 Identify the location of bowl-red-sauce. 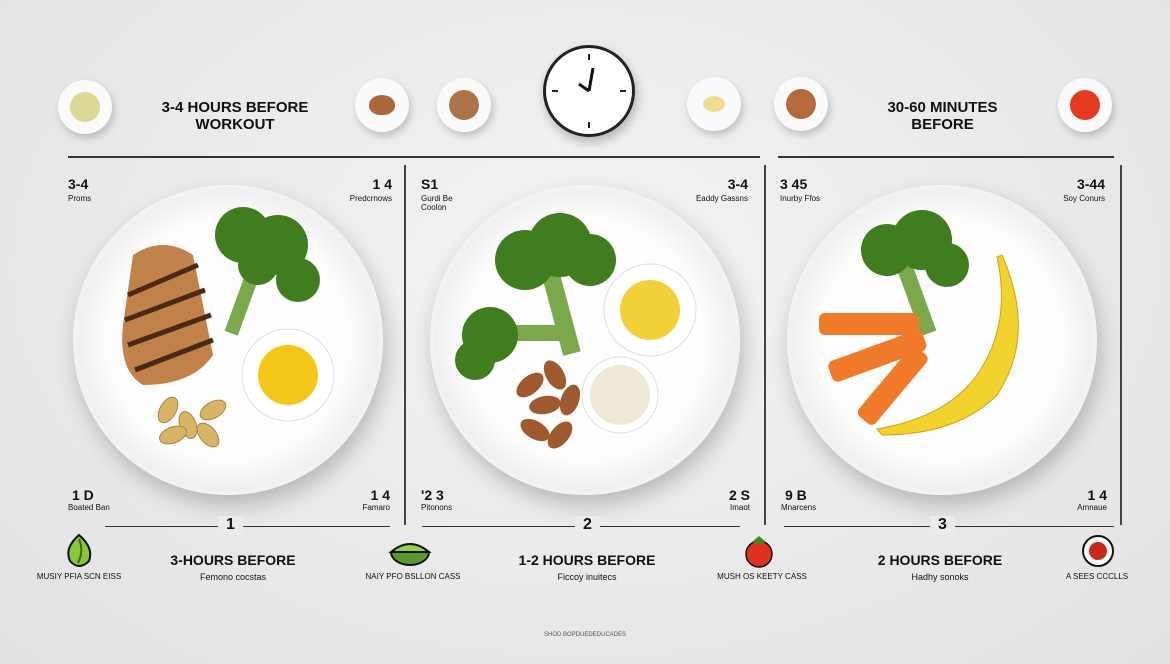
(1085, 105).